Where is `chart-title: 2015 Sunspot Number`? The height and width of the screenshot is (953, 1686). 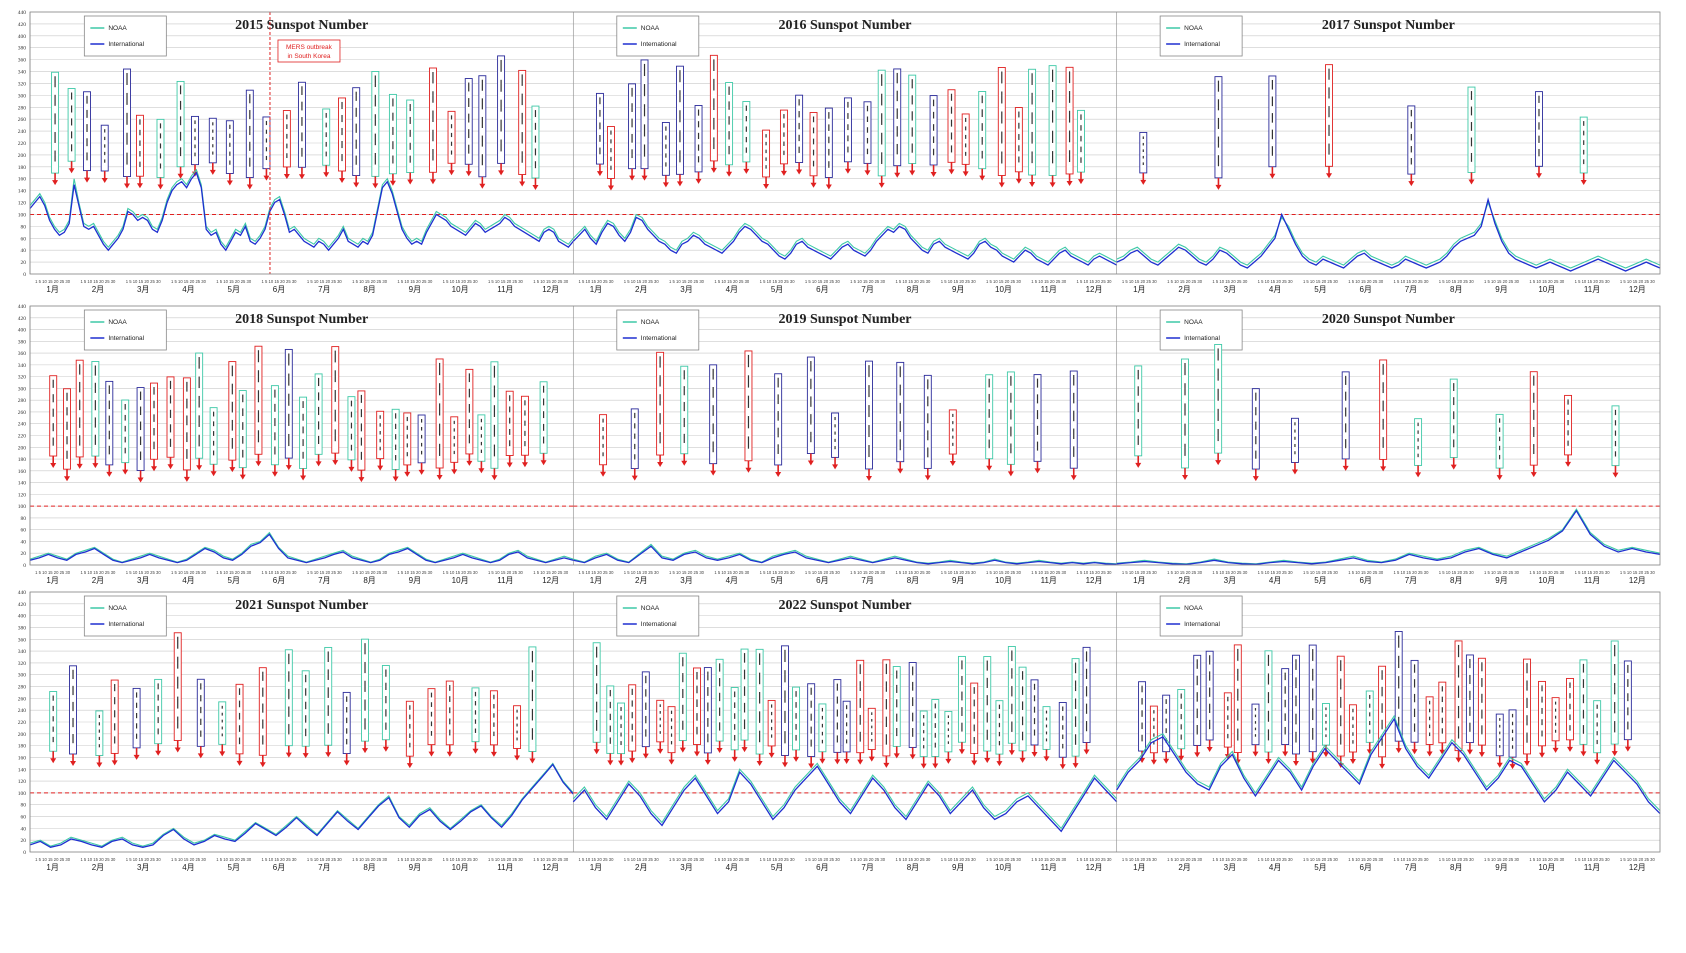 chart-title: 2015 Sunspot Number is located at coordinates (301, 25).